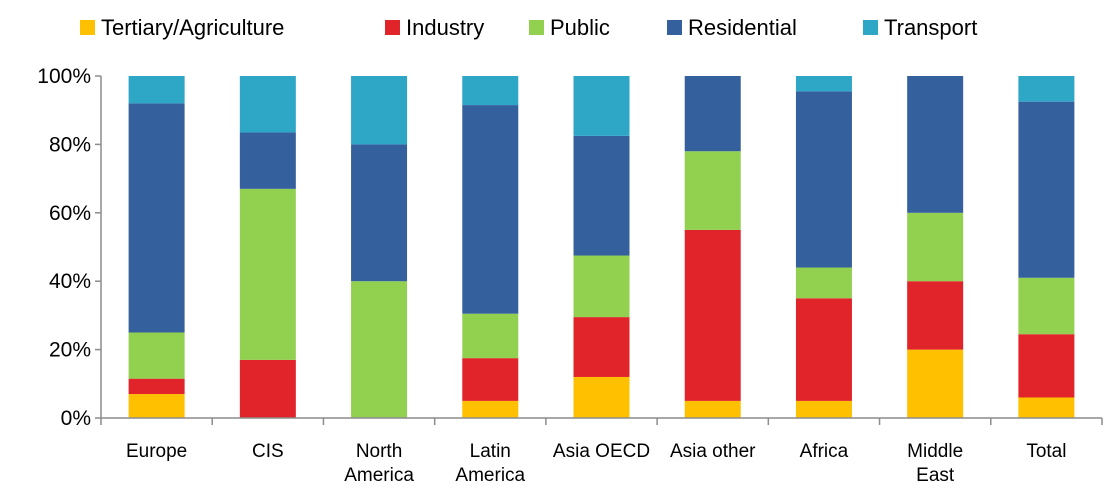 This screenshot has height=486, width=1105. Describe the element at coordinates (490, 463) in the screenshot. I see `x-tick-label-latin-america: Latin America` at that location.